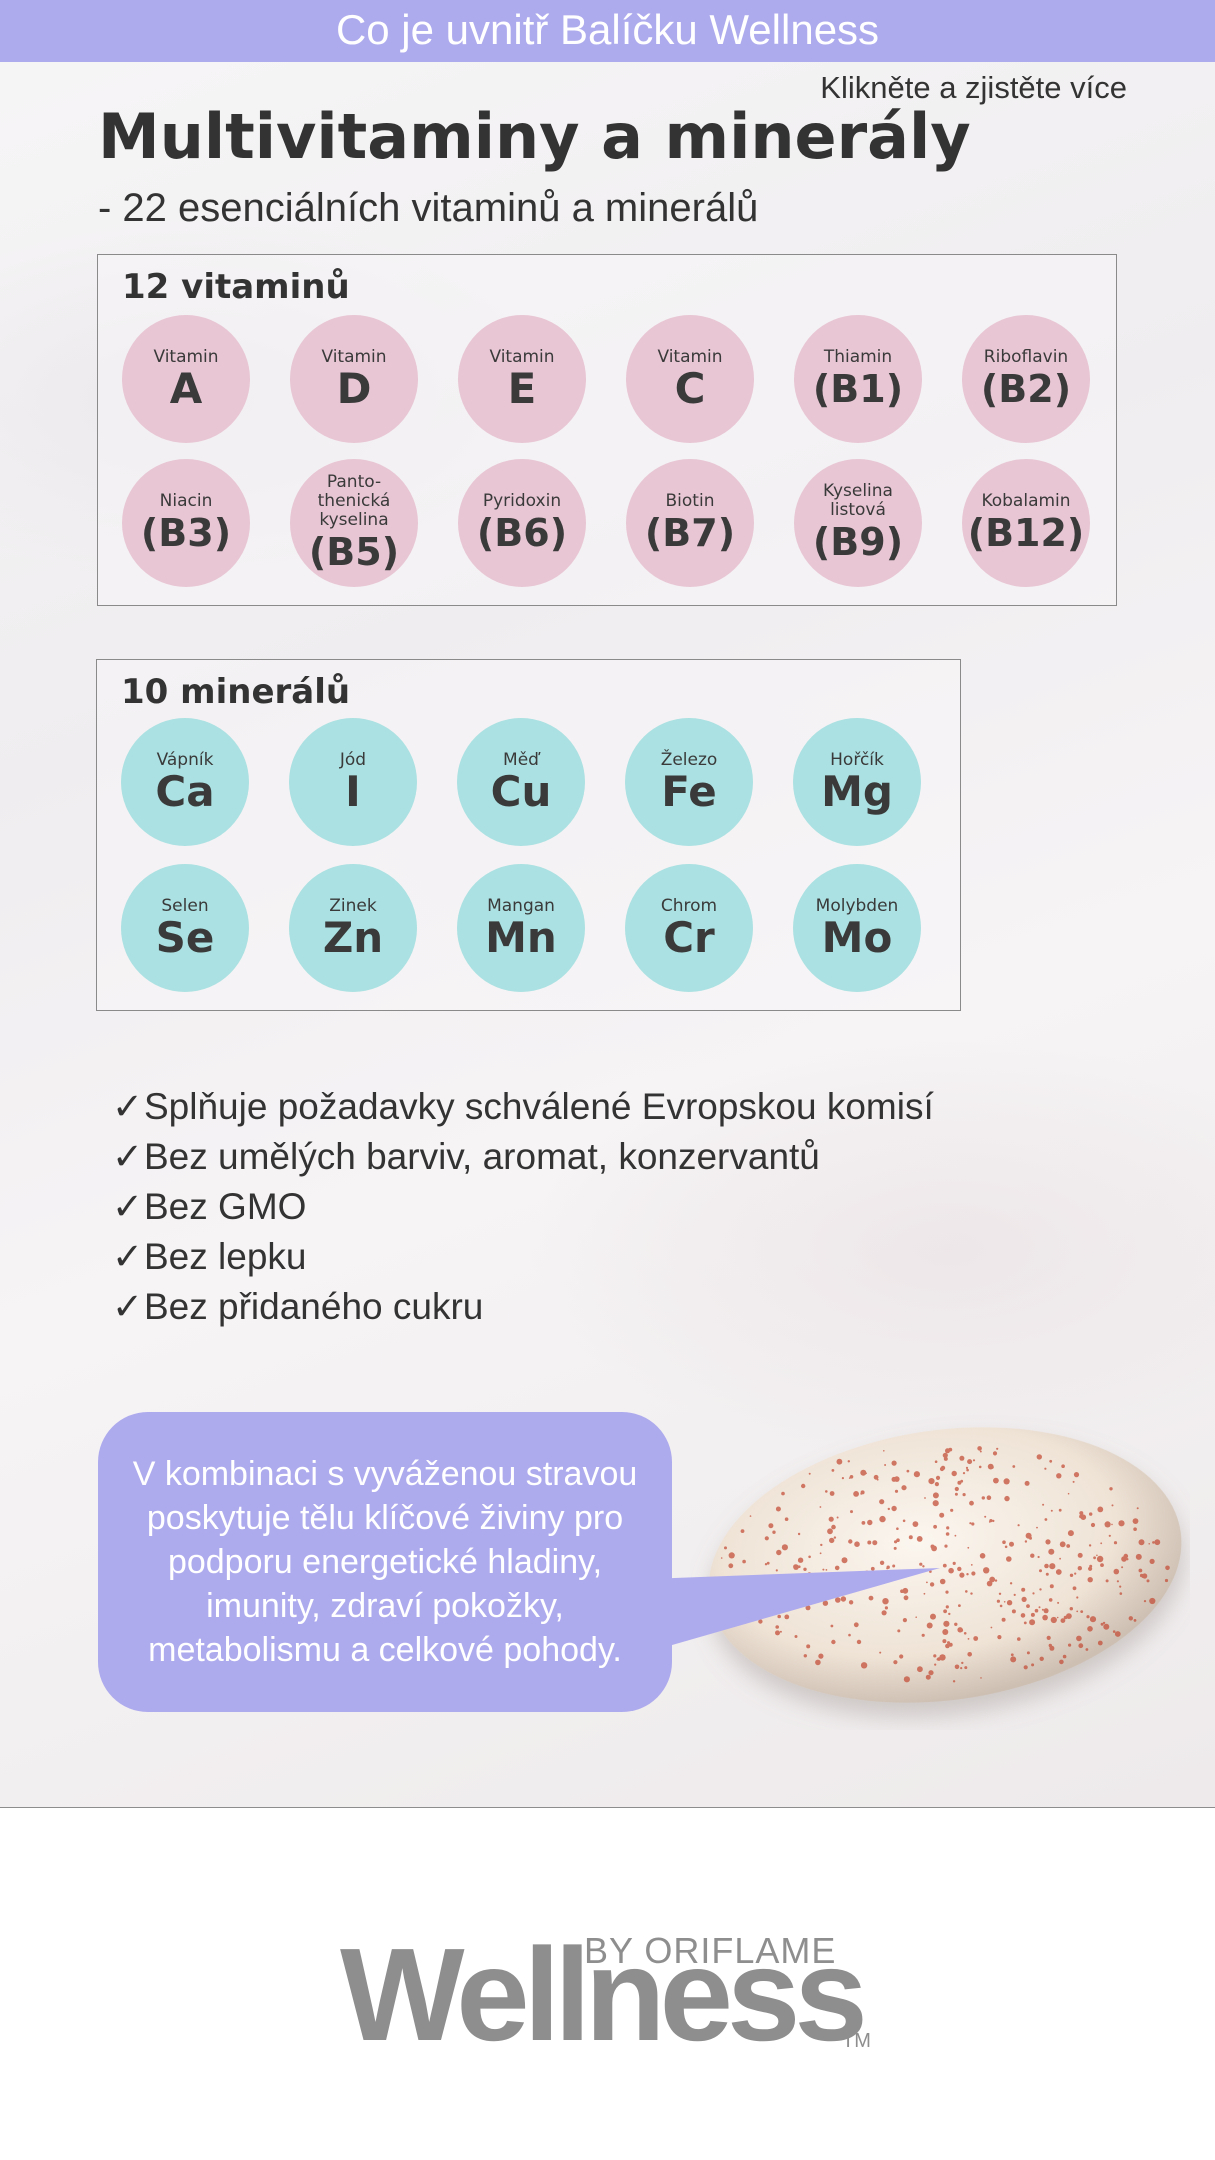  I want to click on vitamin-circle: Niacin (B3), so click(186, 523).